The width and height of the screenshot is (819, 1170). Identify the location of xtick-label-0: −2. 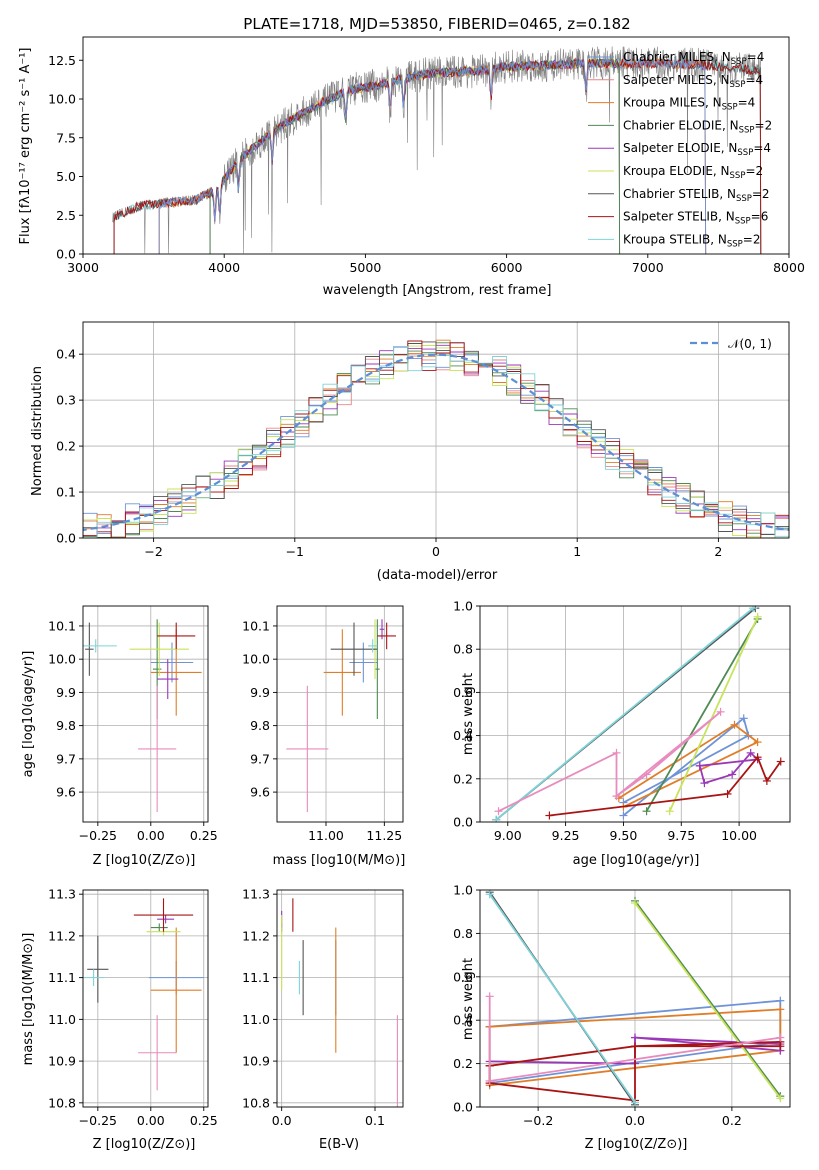
(153, 551).